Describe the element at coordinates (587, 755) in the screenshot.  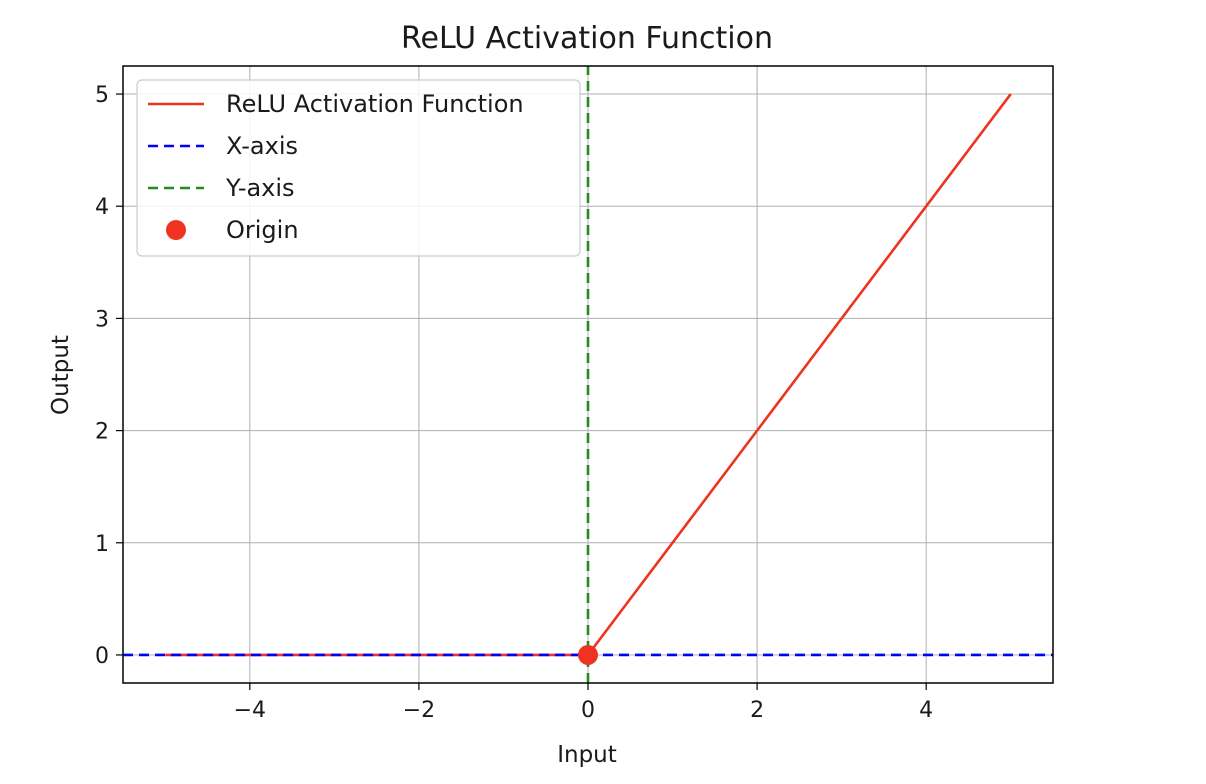
I see `x-axis-label: Input` at that location.